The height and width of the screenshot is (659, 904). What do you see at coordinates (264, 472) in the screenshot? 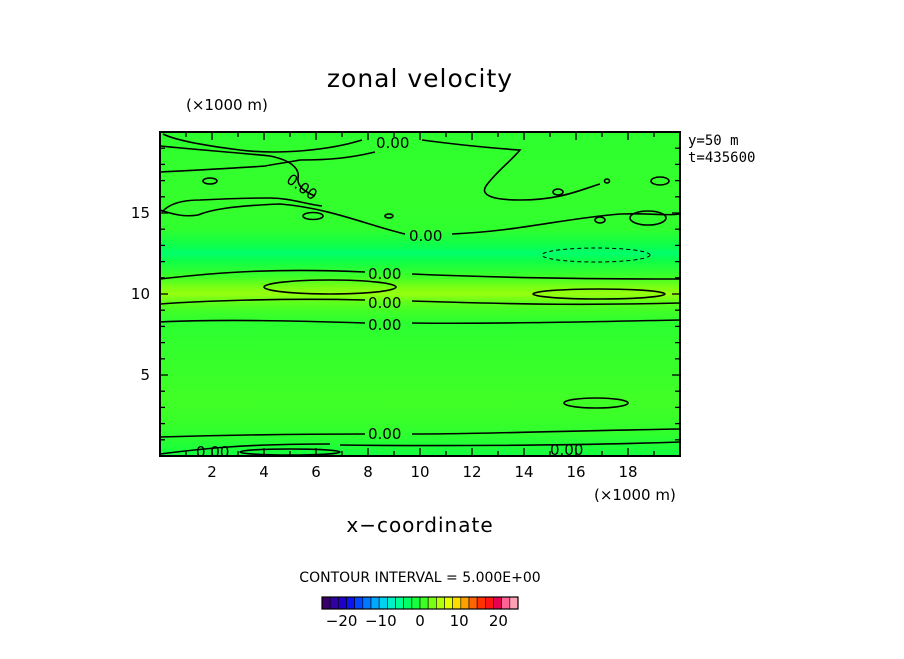
I see `x-tick-label: 4` at bounding box center [264, 472].